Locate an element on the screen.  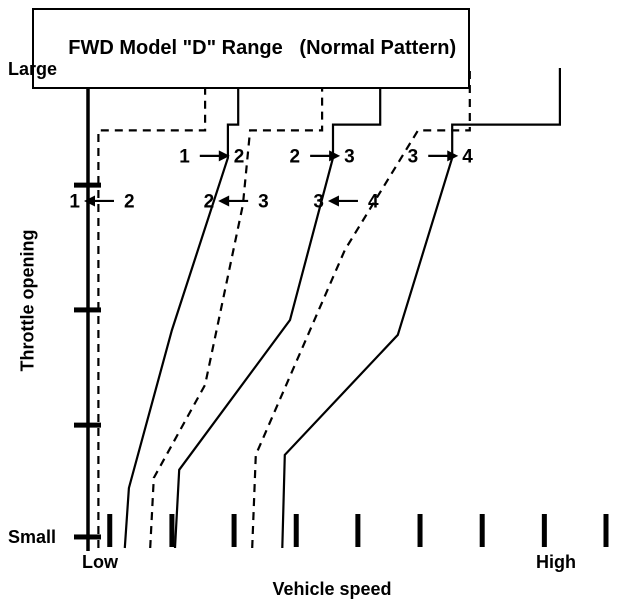
y-axis-title: Throttle opening is located at coordinates (27, 300).